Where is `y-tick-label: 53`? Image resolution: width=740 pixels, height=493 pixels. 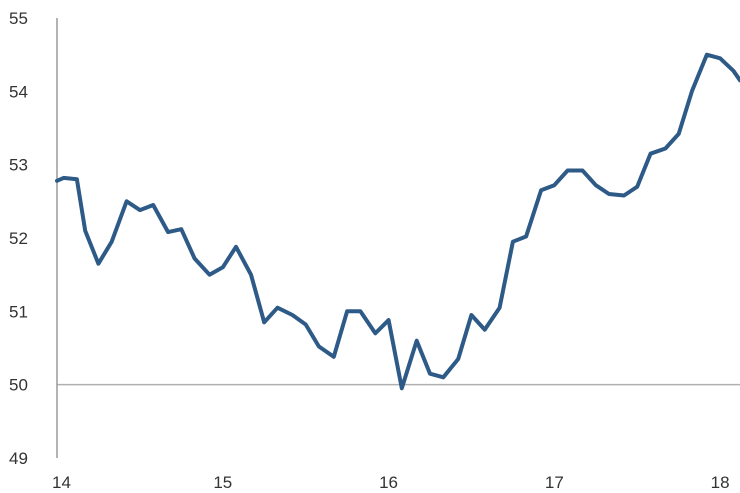 y-tick-label: 53 is located at coordinates (18, 165).